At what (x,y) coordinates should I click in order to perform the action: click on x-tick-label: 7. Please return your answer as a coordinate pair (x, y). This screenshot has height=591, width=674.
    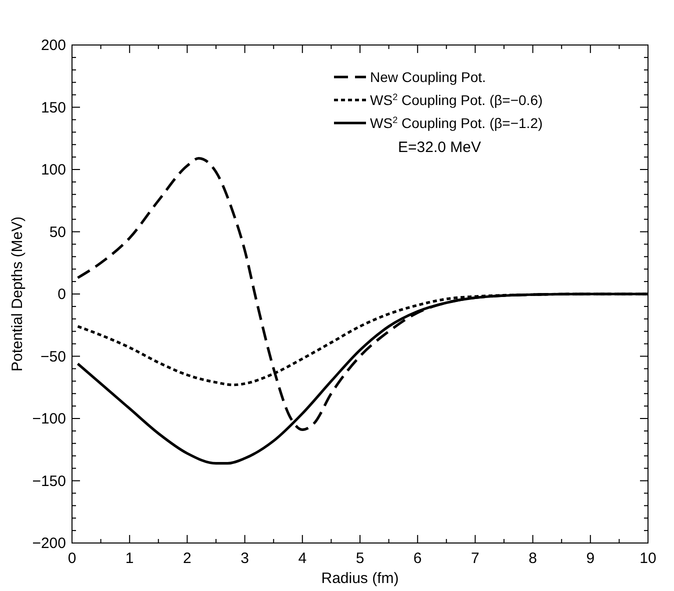
    Looking at the image, I should click on (475, 558).